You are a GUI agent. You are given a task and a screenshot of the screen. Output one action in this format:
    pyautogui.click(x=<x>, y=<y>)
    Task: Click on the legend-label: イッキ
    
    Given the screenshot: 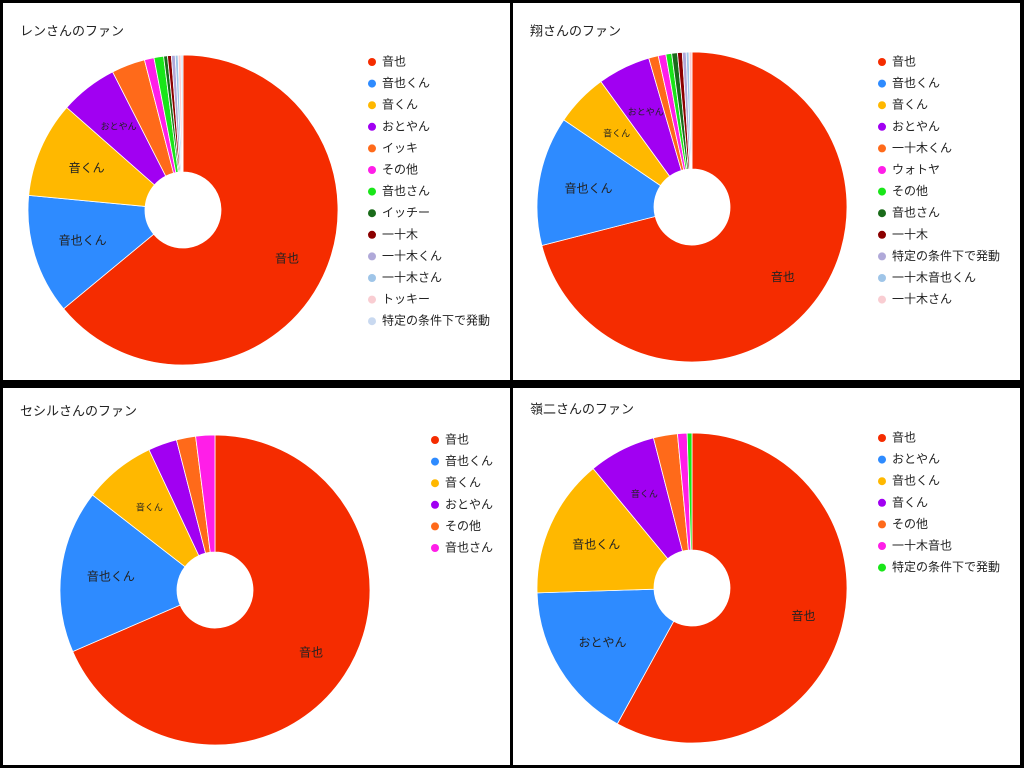 What is the action you would take?
    pyautogui.click(x=400, y=148)
    